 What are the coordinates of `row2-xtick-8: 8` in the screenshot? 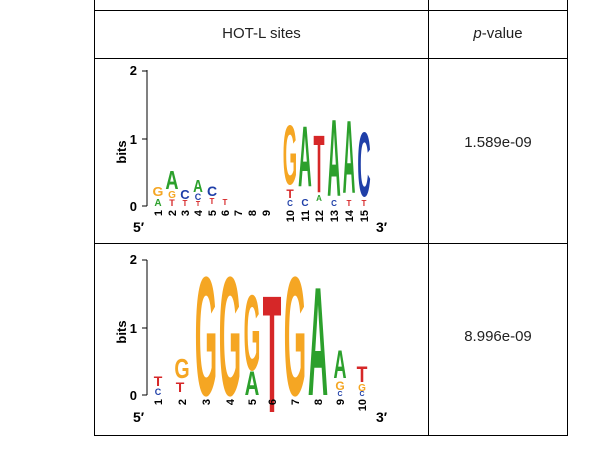 It's located at (319, 402).